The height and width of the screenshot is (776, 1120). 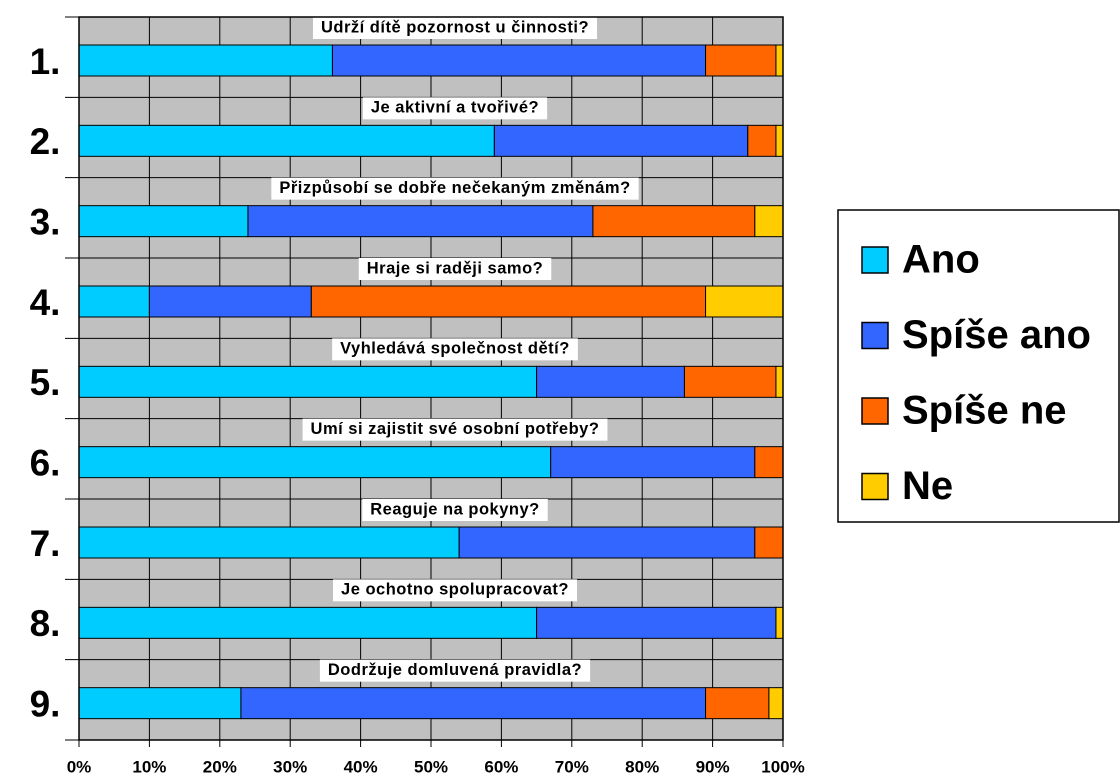 I want to click on y-tick-label: 7., so click(x=45, y=543).